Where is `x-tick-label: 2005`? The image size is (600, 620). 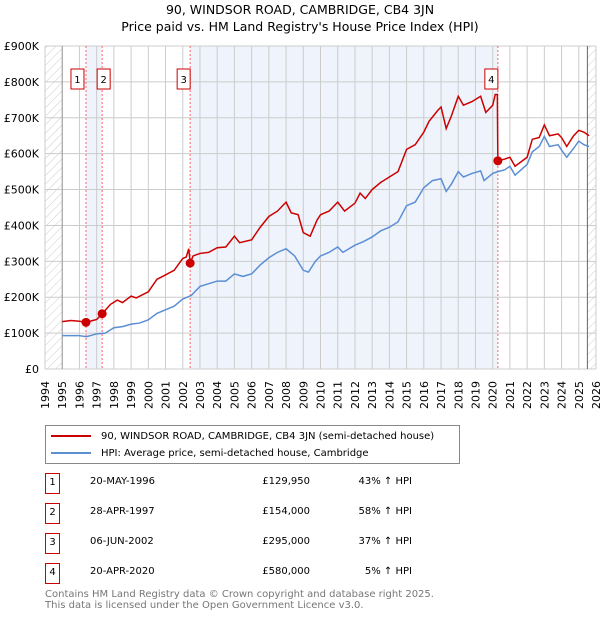 x-tick-label: 2005 is located at coordinates (234, 395).